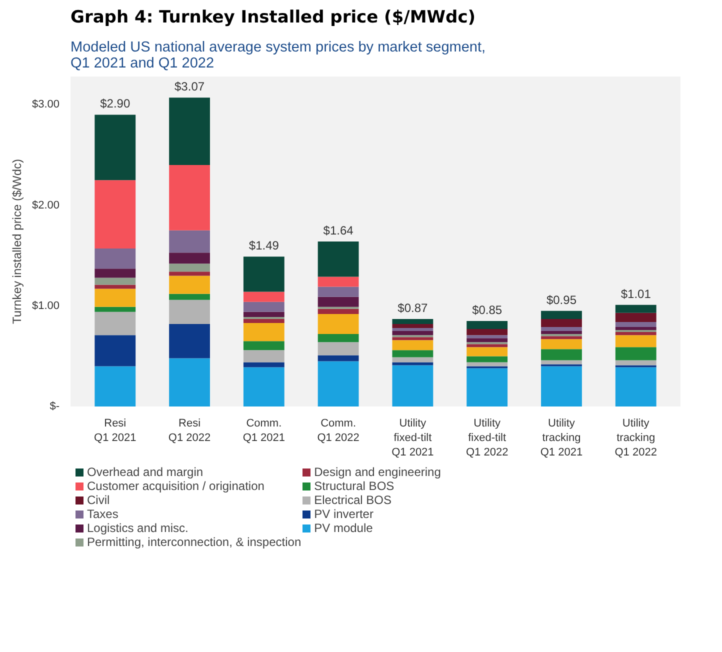 The image size is (722, 652). What do you see at coordinates (264, 431) in the screenshot?
I see `x-tick-label: Comm. Q1 2021` at bounding box center [264, 431].